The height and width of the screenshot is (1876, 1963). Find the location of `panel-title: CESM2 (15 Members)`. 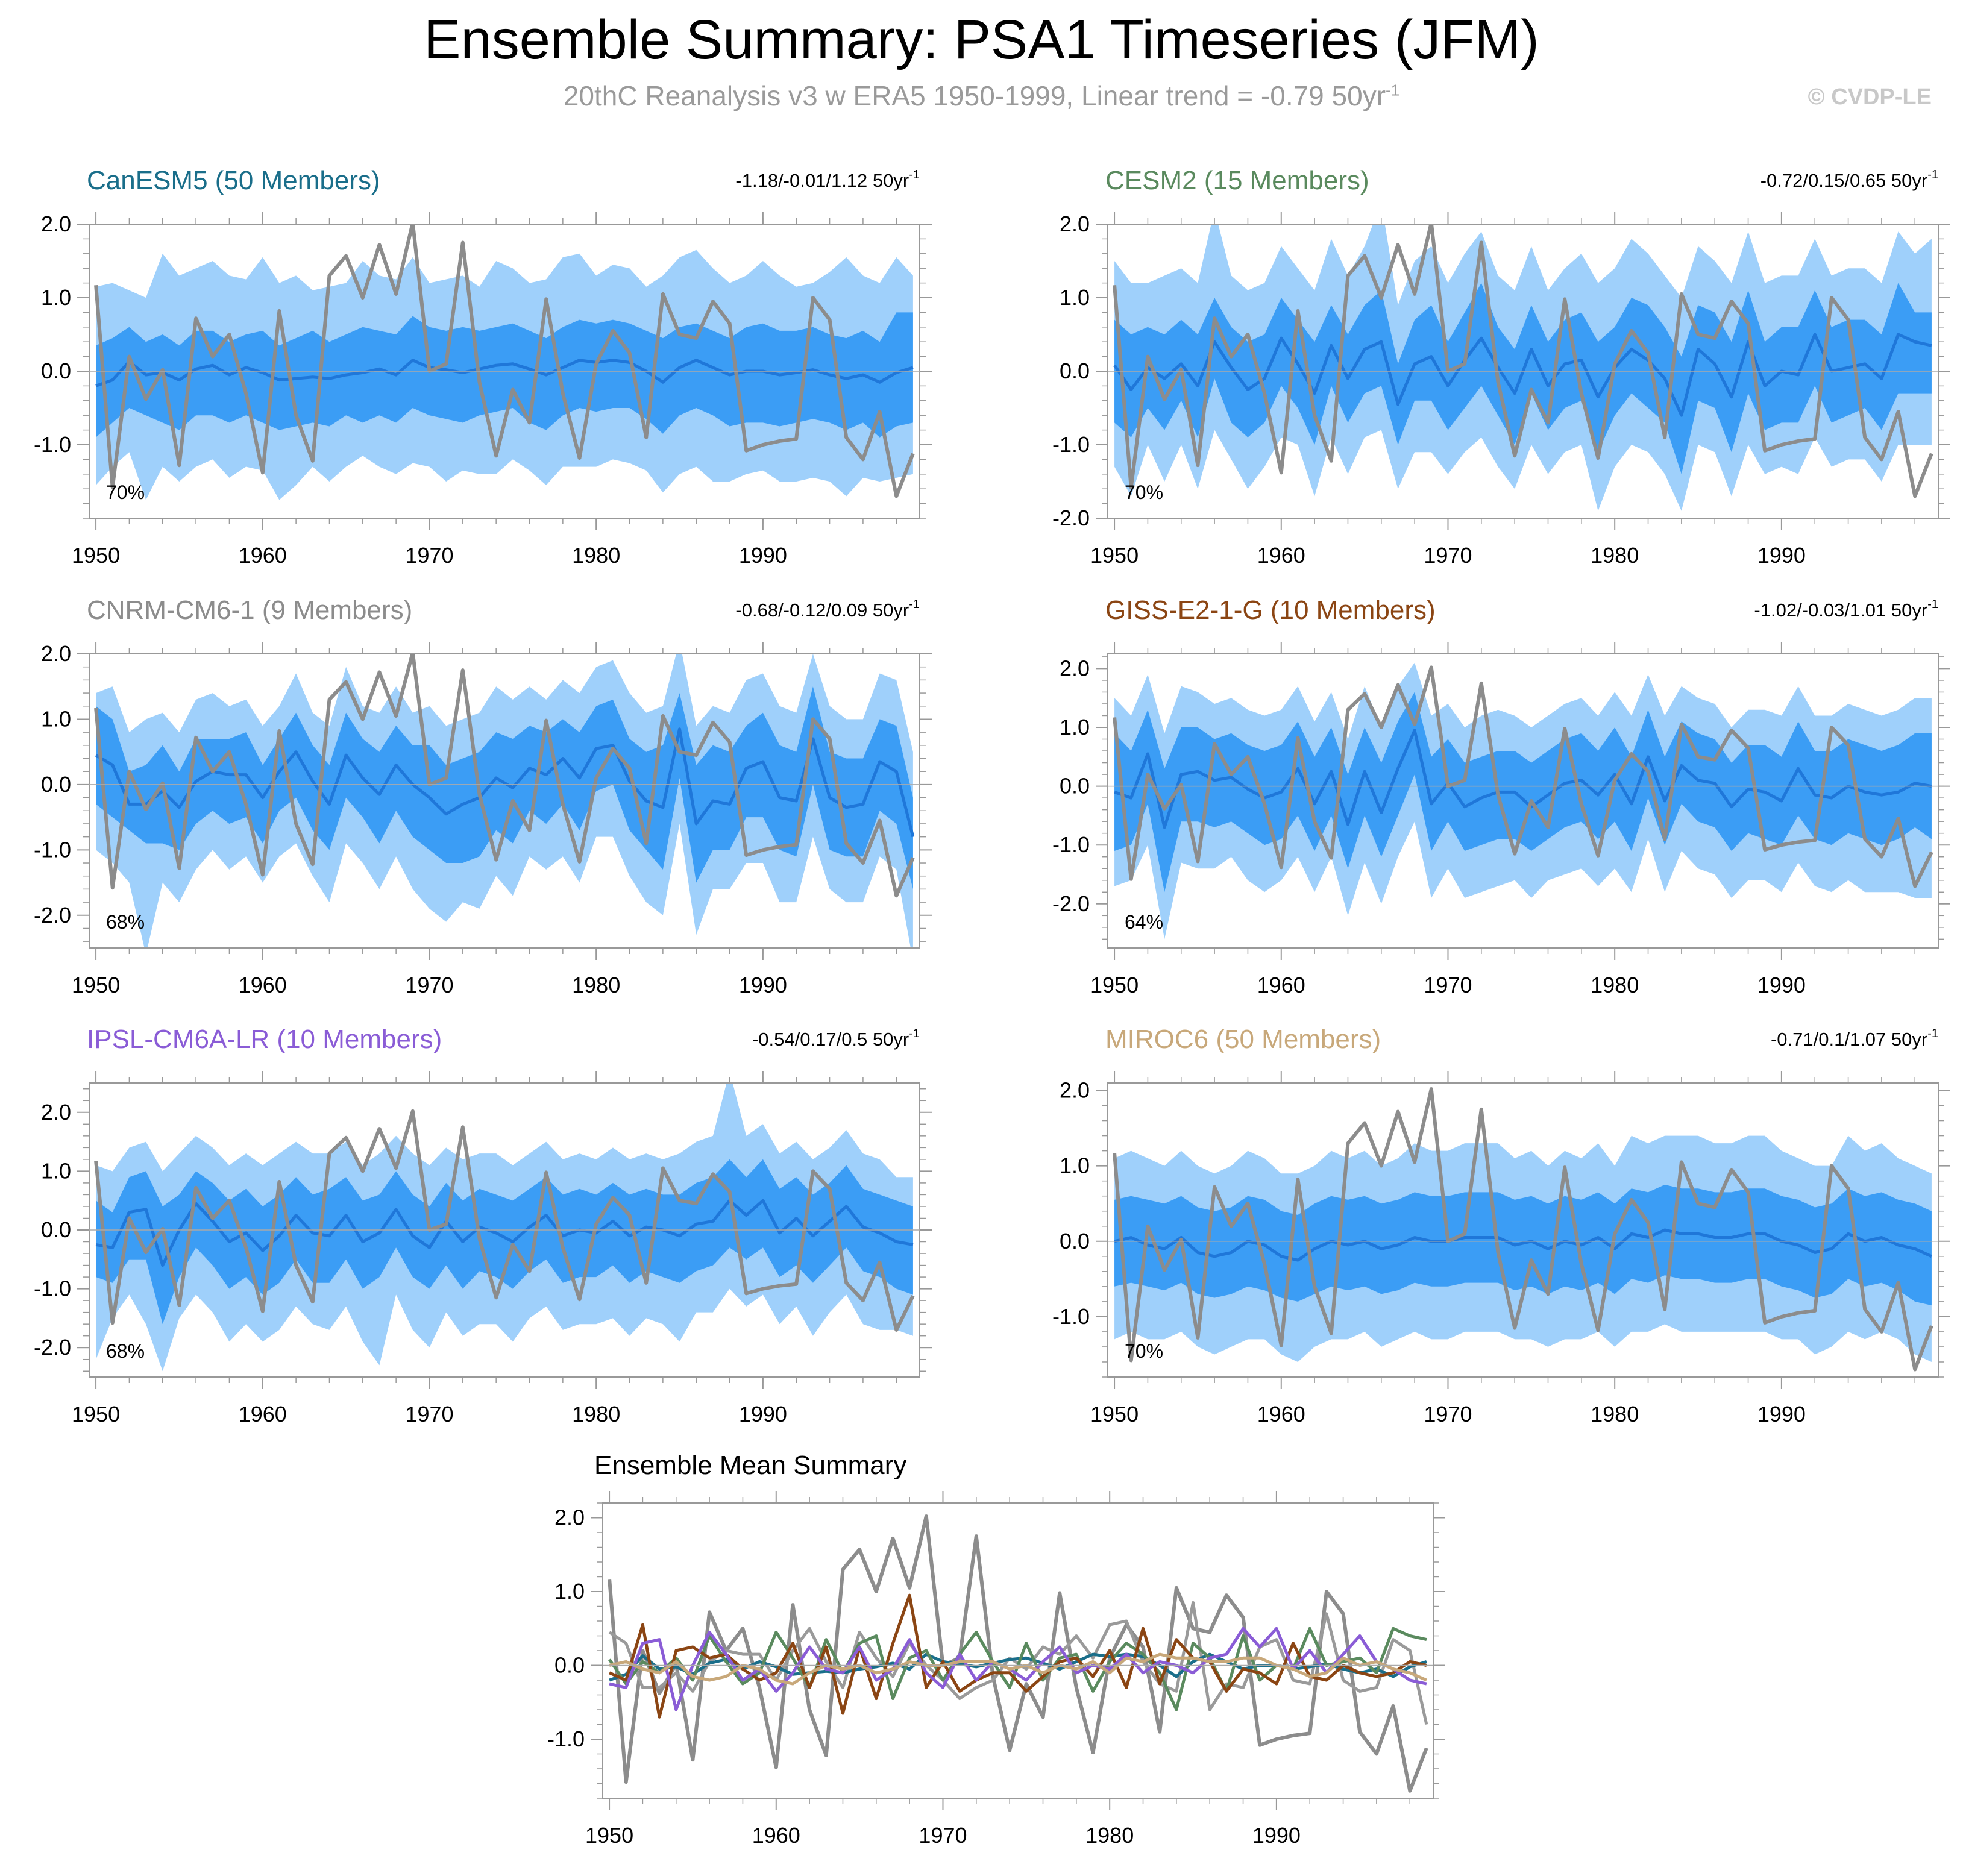

panel-title: CESM2 (15 Members) is located at coordinates (1237, 180).